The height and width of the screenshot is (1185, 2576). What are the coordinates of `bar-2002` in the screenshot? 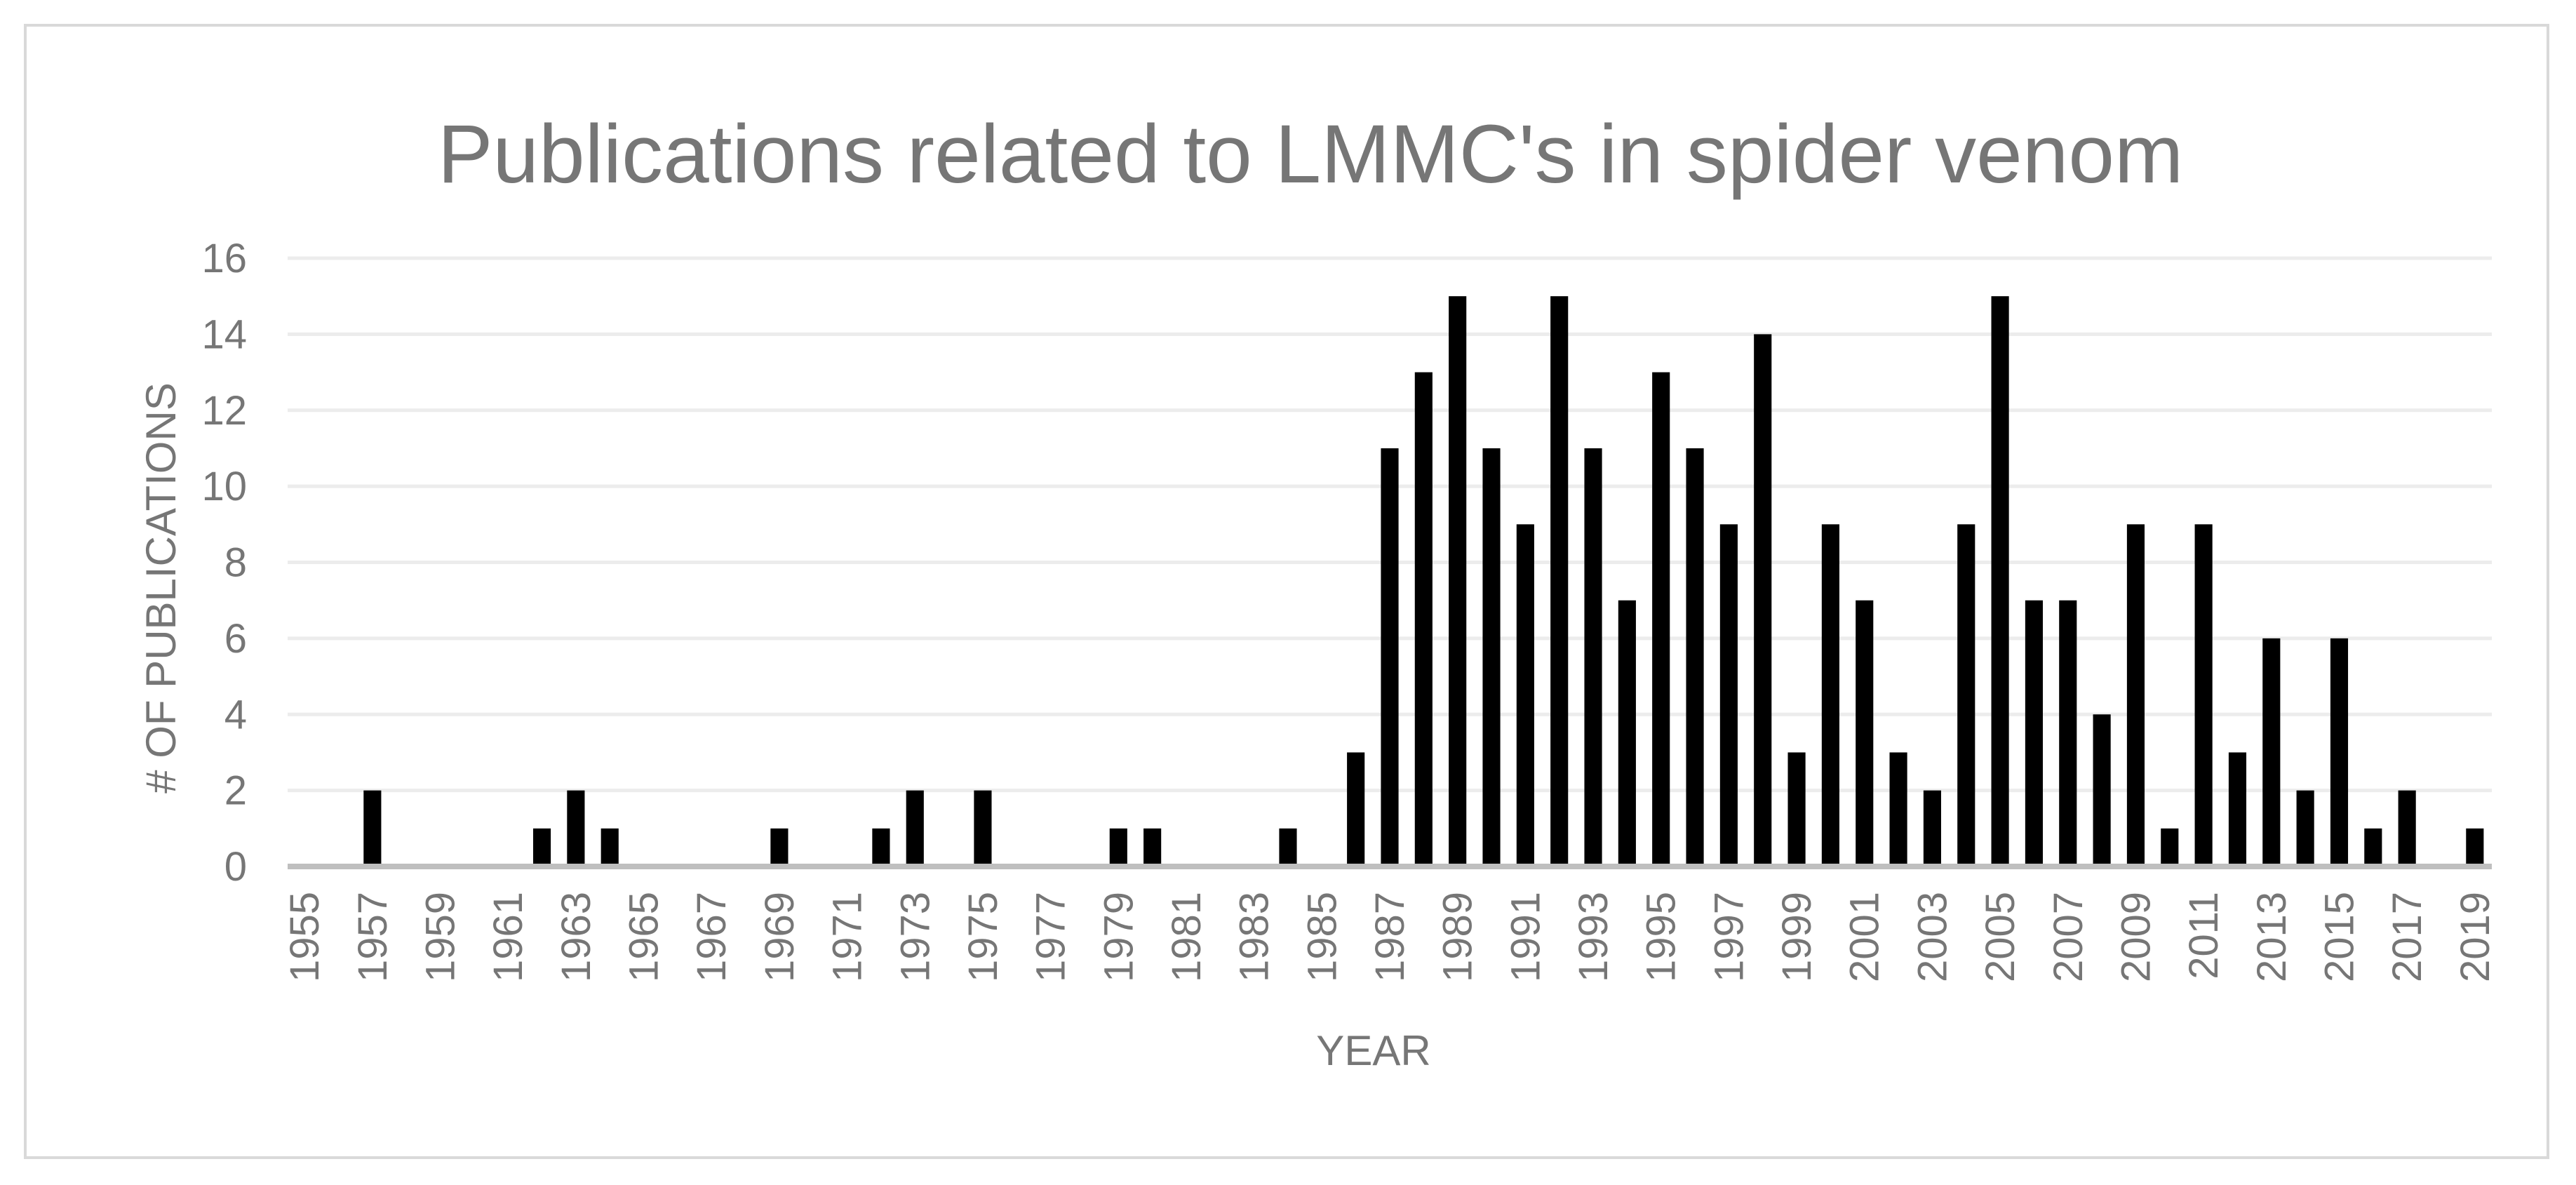 It's located at (1898, 809).